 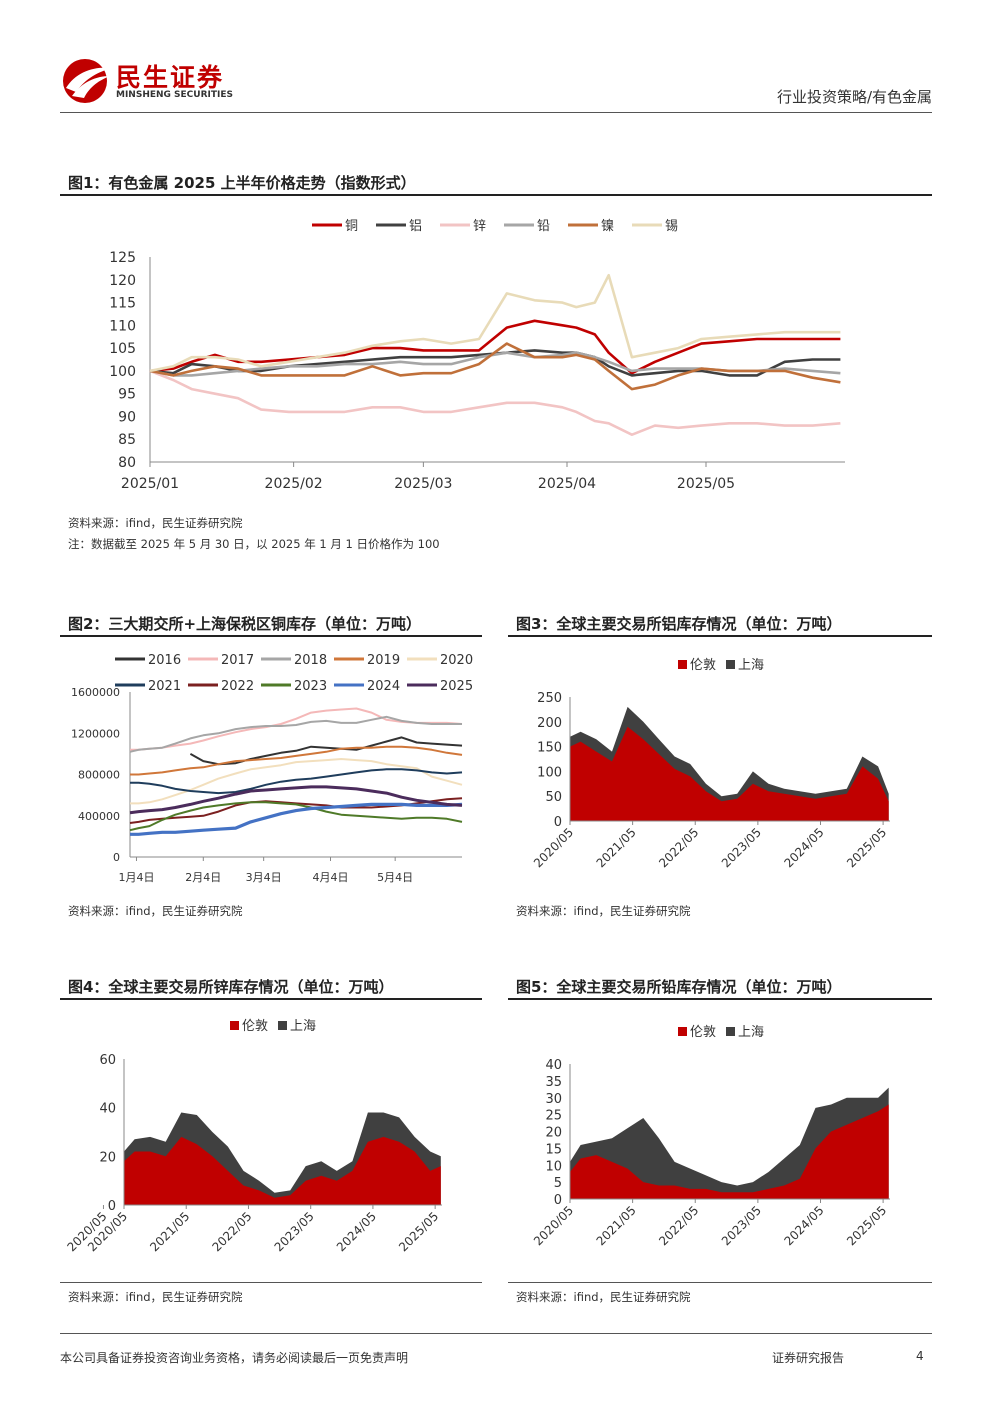 What do you see at coordinates (553, 1082) in the screenshot?
I see `fig5-ytick-7: 35` at bounding box center [553, 1082].